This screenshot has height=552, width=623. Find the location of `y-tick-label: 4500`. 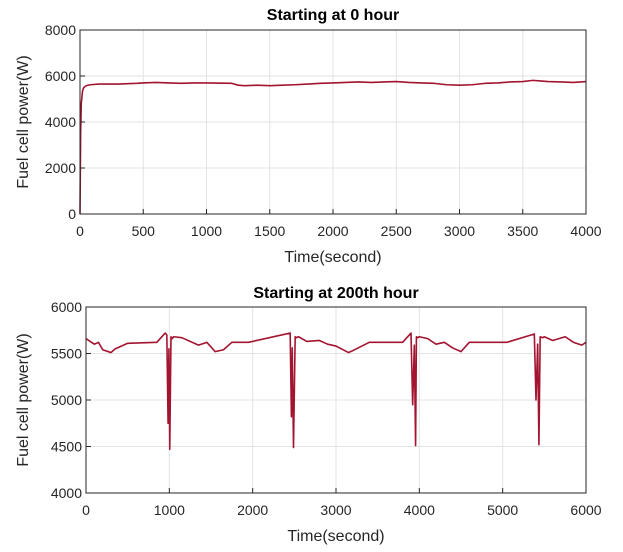

y-tick-label: 4500 is located at coordinates (66, 447).